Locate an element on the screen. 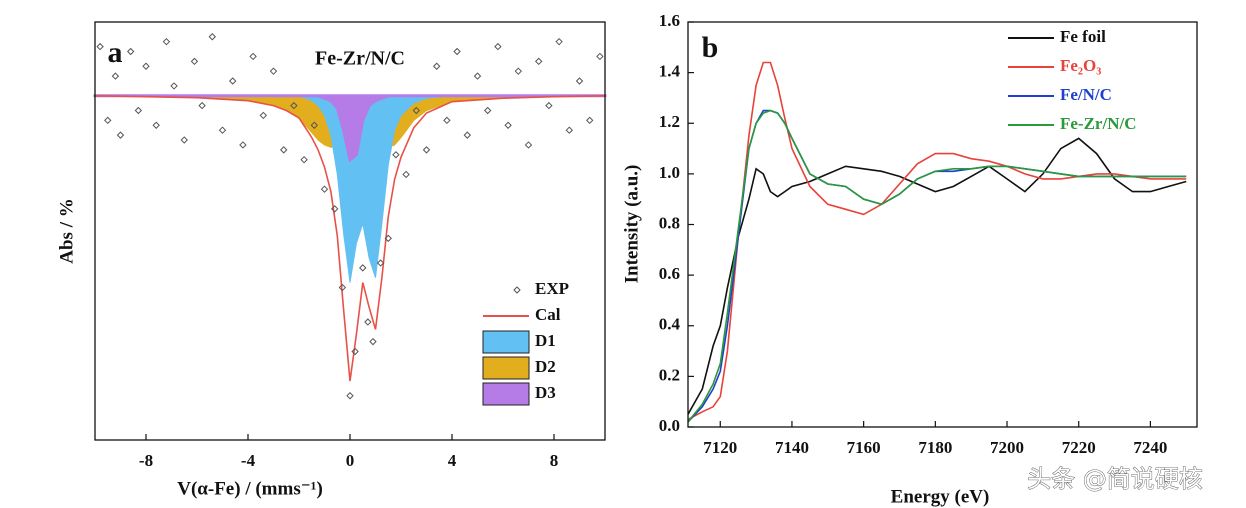 The width and height of the screenshot is (1246, 508). legend-label: EXP is located at coordinates (552, 288).